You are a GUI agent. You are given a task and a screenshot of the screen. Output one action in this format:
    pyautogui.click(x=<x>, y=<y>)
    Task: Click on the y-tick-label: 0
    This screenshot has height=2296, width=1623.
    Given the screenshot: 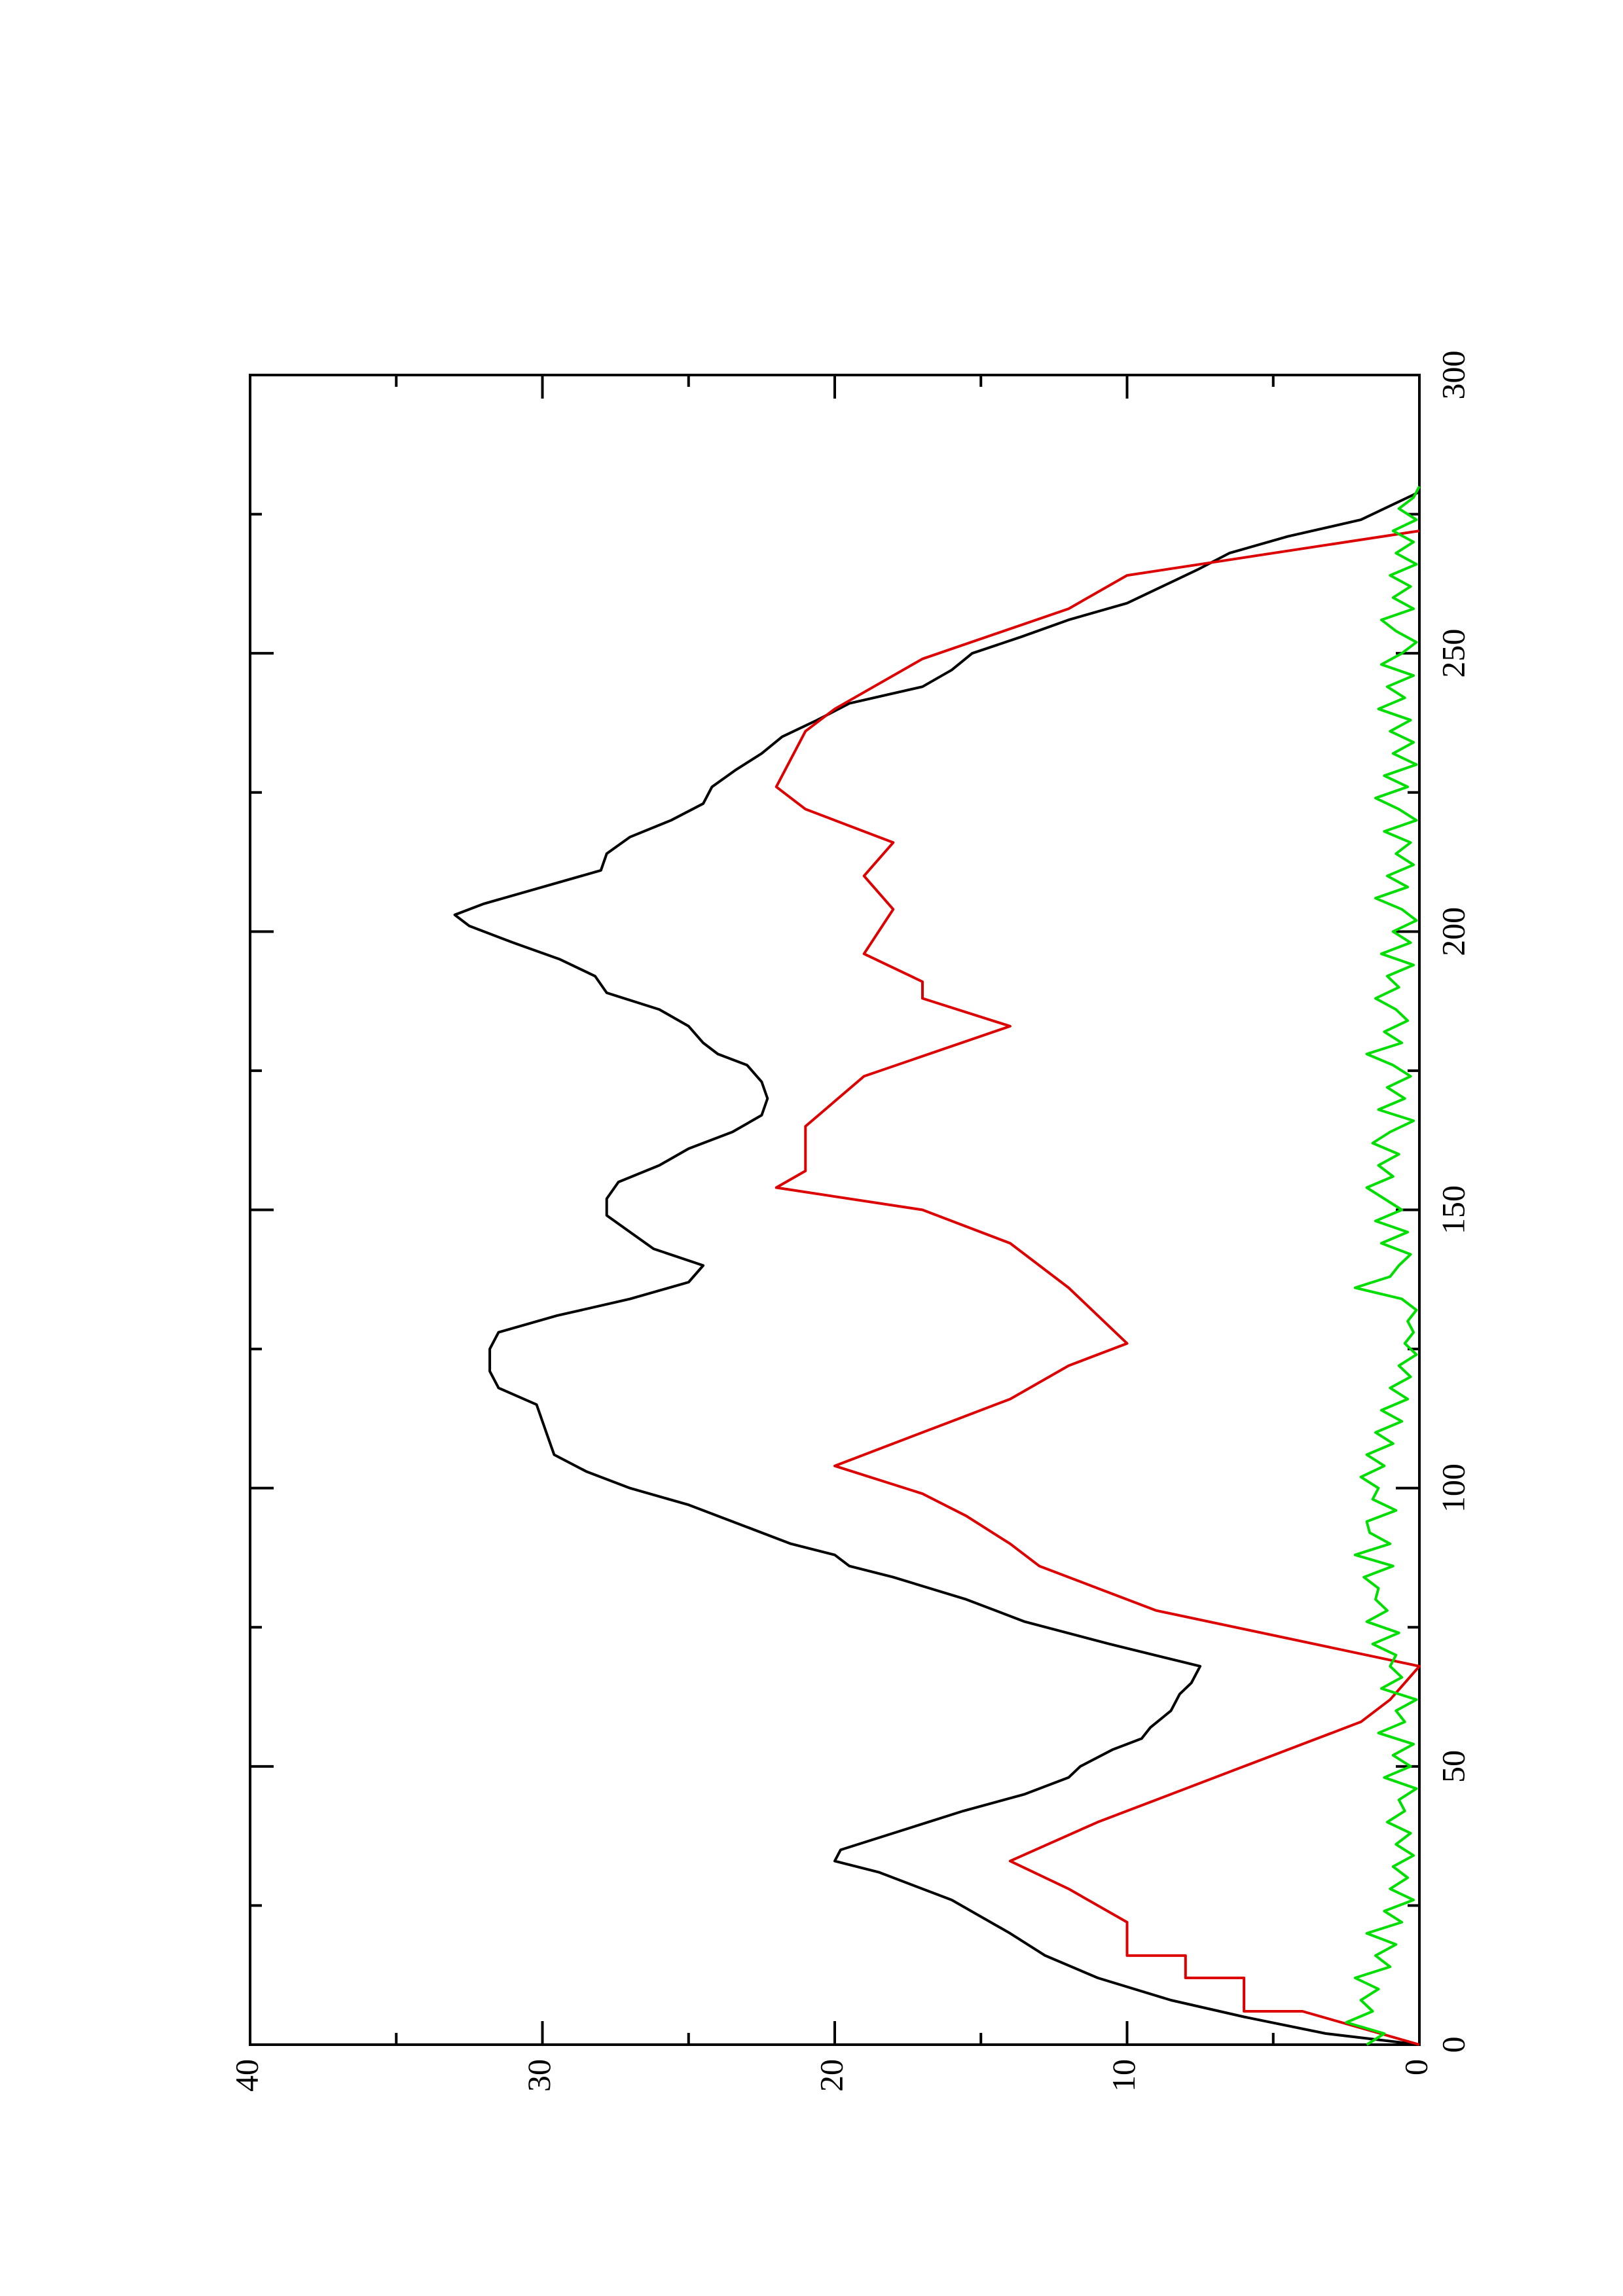 What is the action you would take?
    pyautogui.click(x=1415, y=2067)
    